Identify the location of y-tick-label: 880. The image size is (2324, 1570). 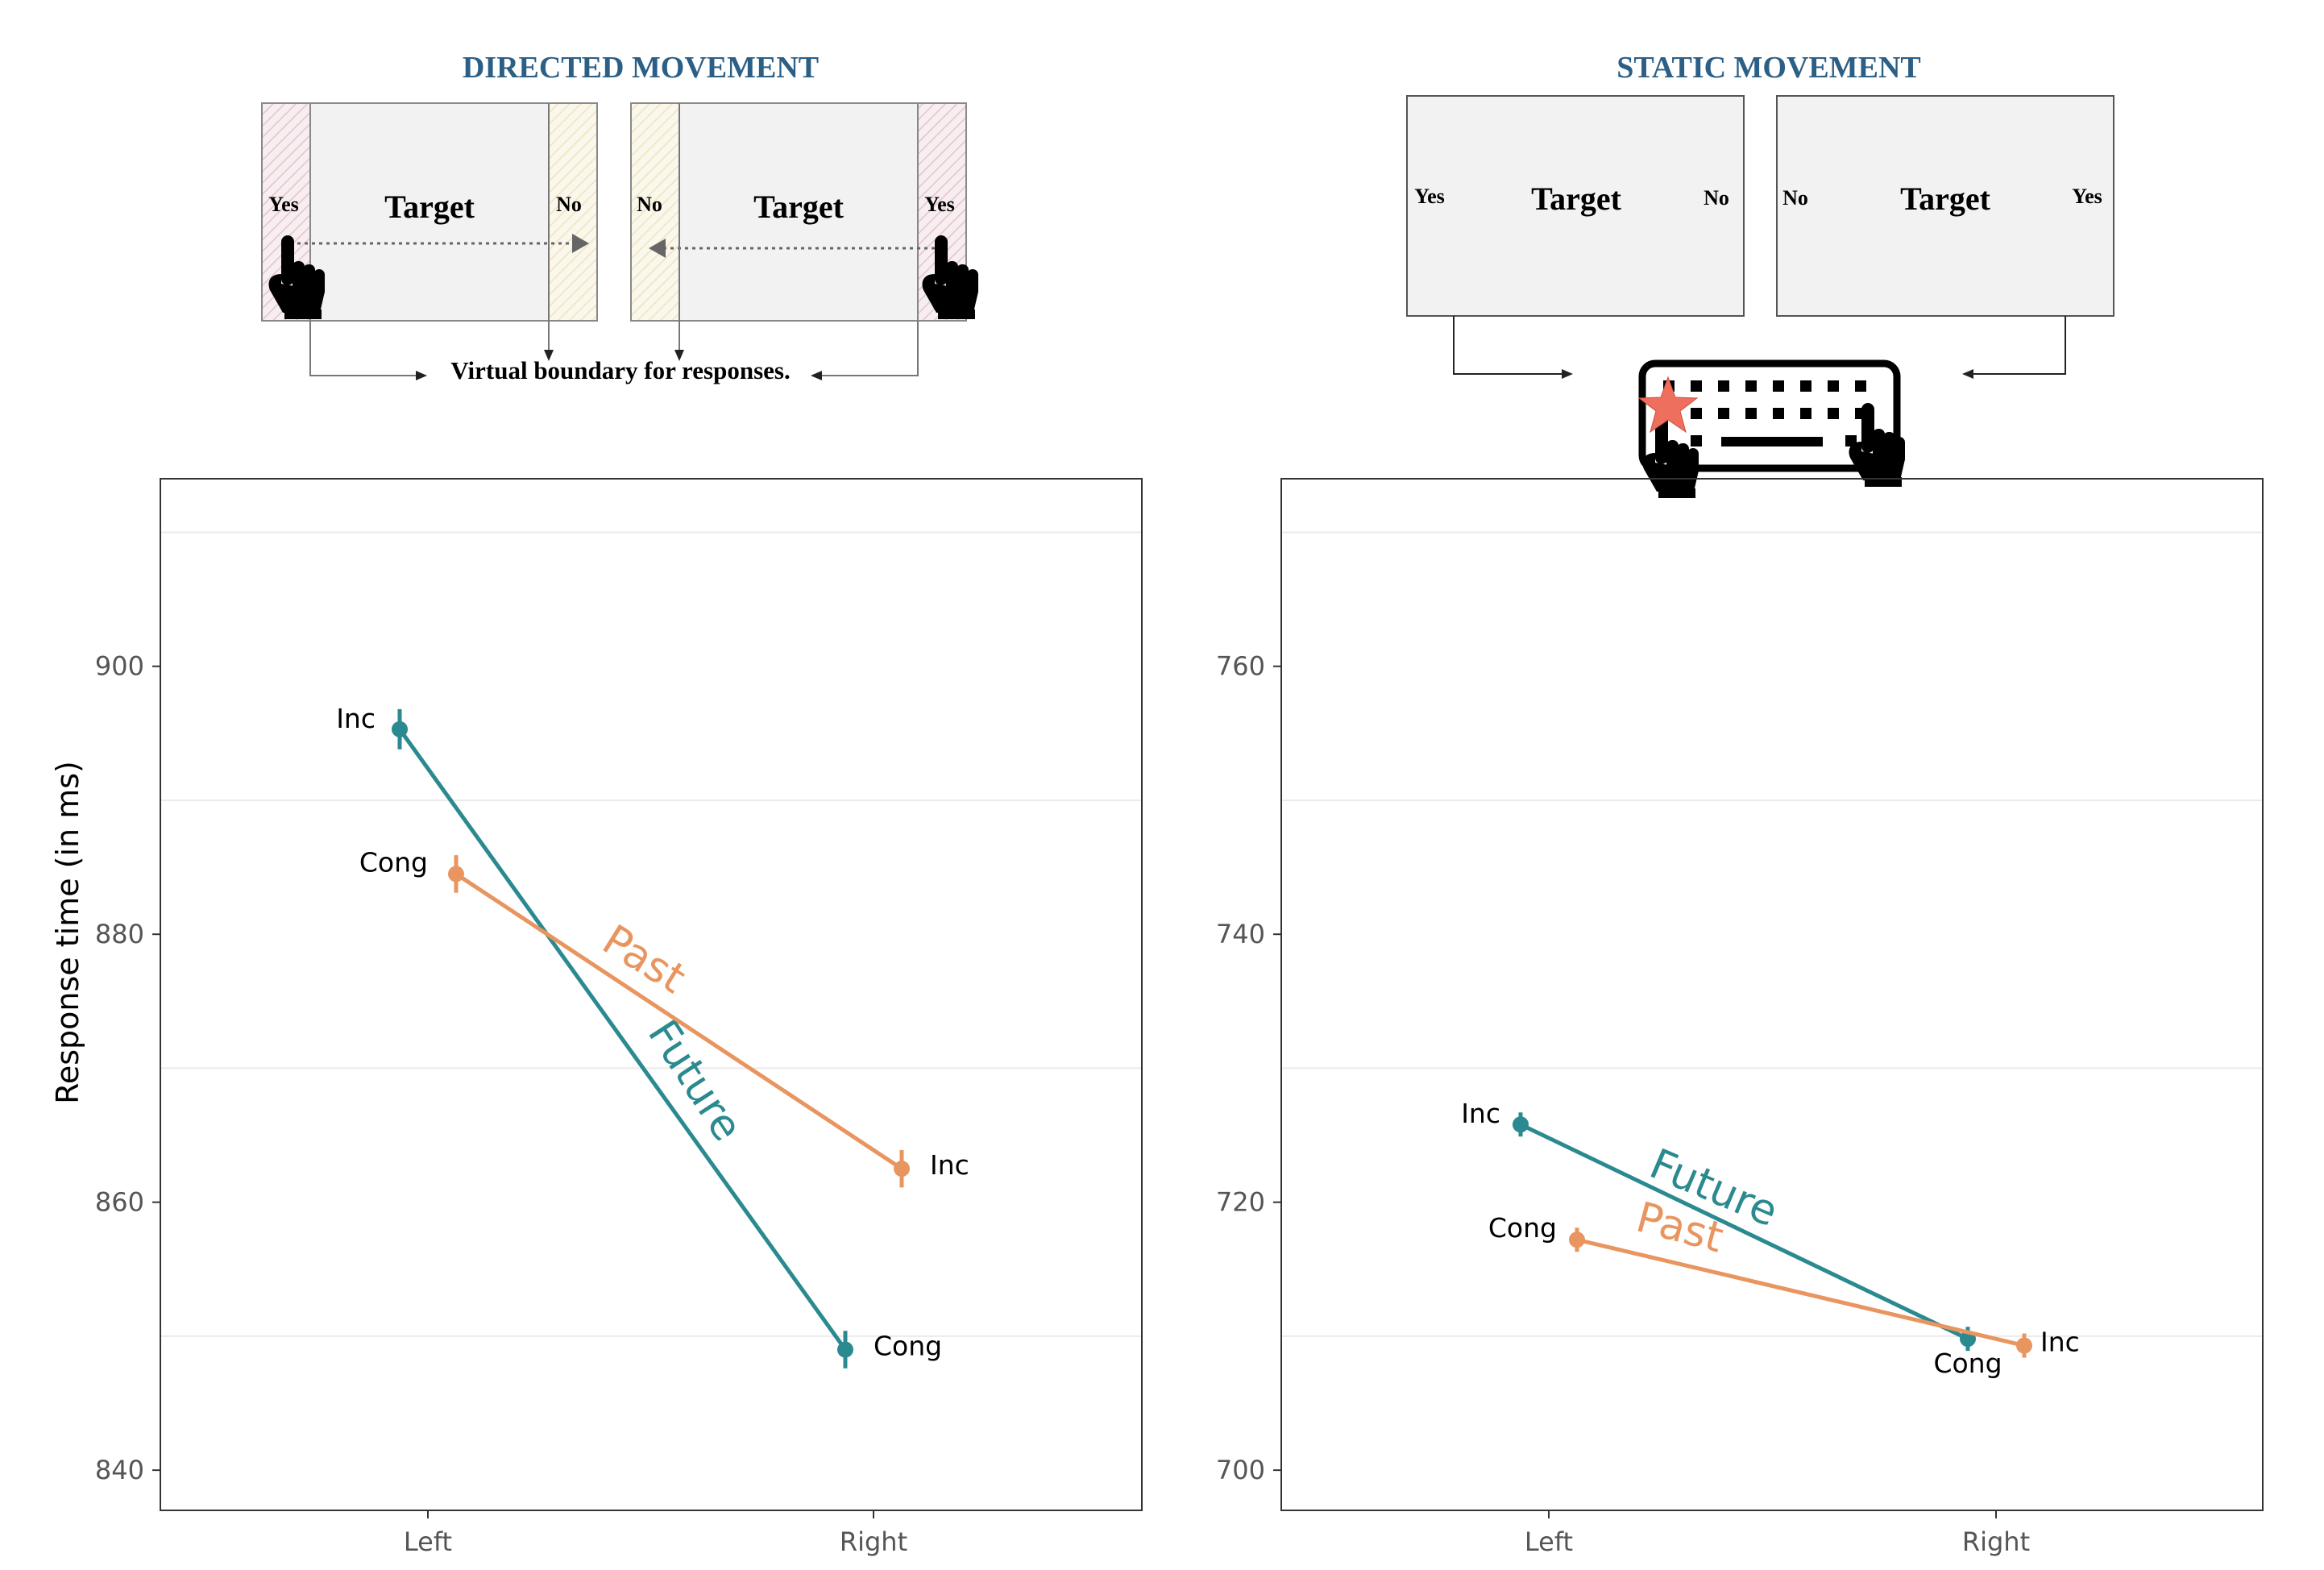
(120, 934).